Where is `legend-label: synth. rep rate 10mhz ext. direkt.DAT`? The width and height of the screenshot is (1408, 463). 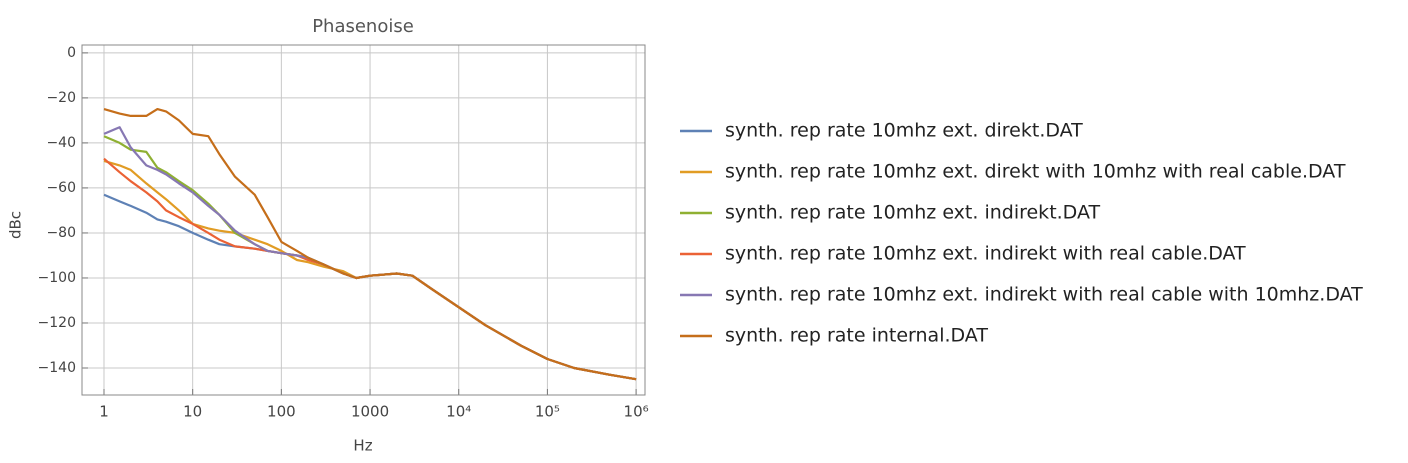
legend-label: synth. rep rate 10mhz ext. direkt.DAT is located at coordinates (904, 131).